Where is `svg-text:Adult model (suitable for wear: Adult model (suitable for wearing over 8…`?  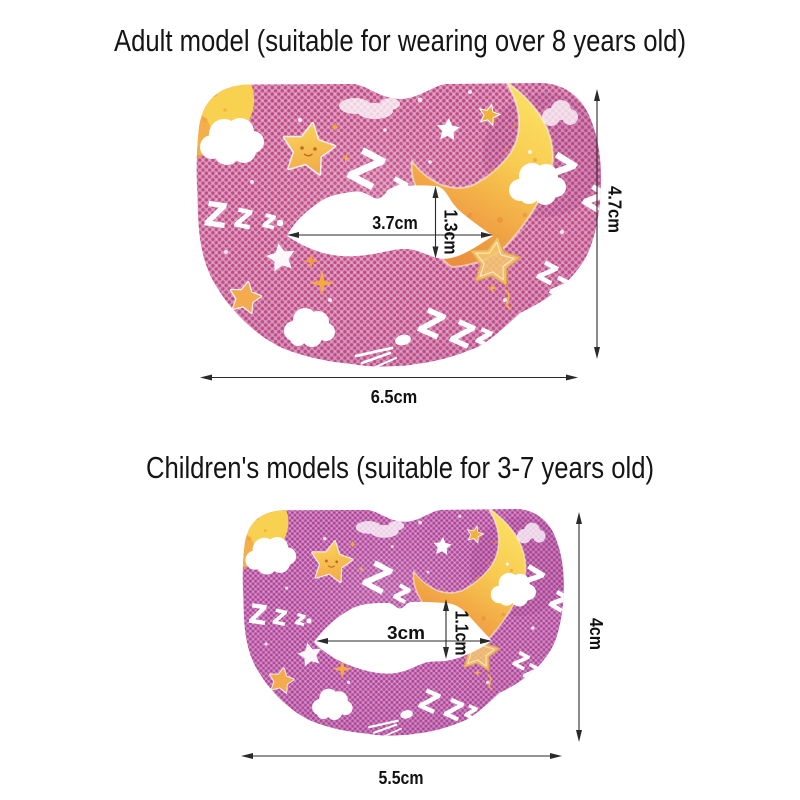 svg-text:Adult model (suitable for wear: Adult model (suitable for wearing over 8… is located at coordinates (400, 40).